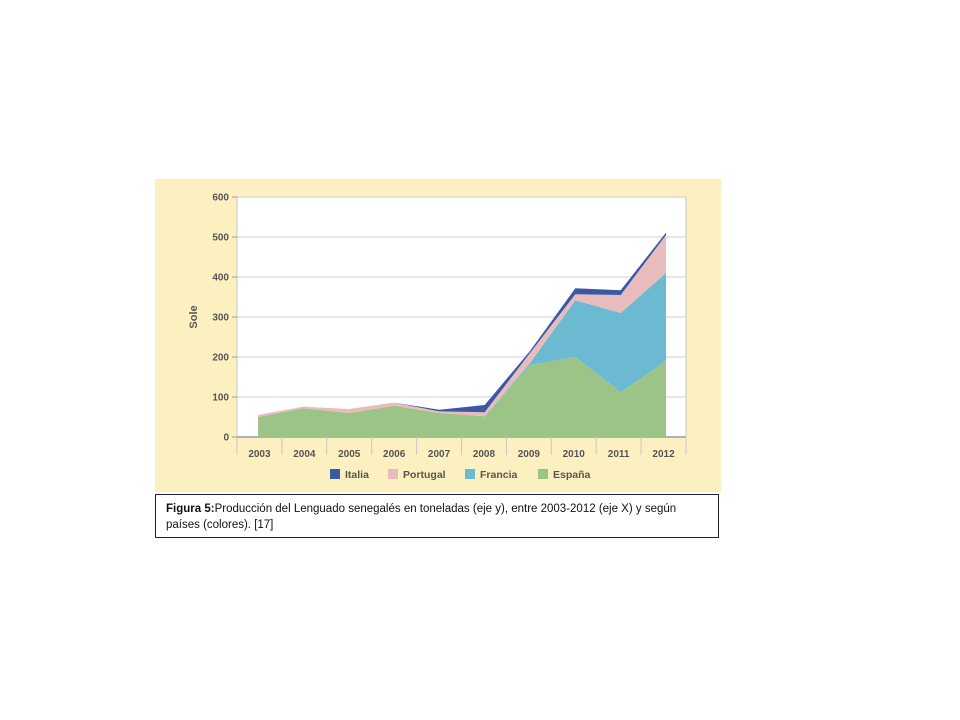 The width and height of the screenshot is (960, 720). Describe the element at coordinates (194, 316) in the screenshot. I see `y-axis-title: Sole` at that location.